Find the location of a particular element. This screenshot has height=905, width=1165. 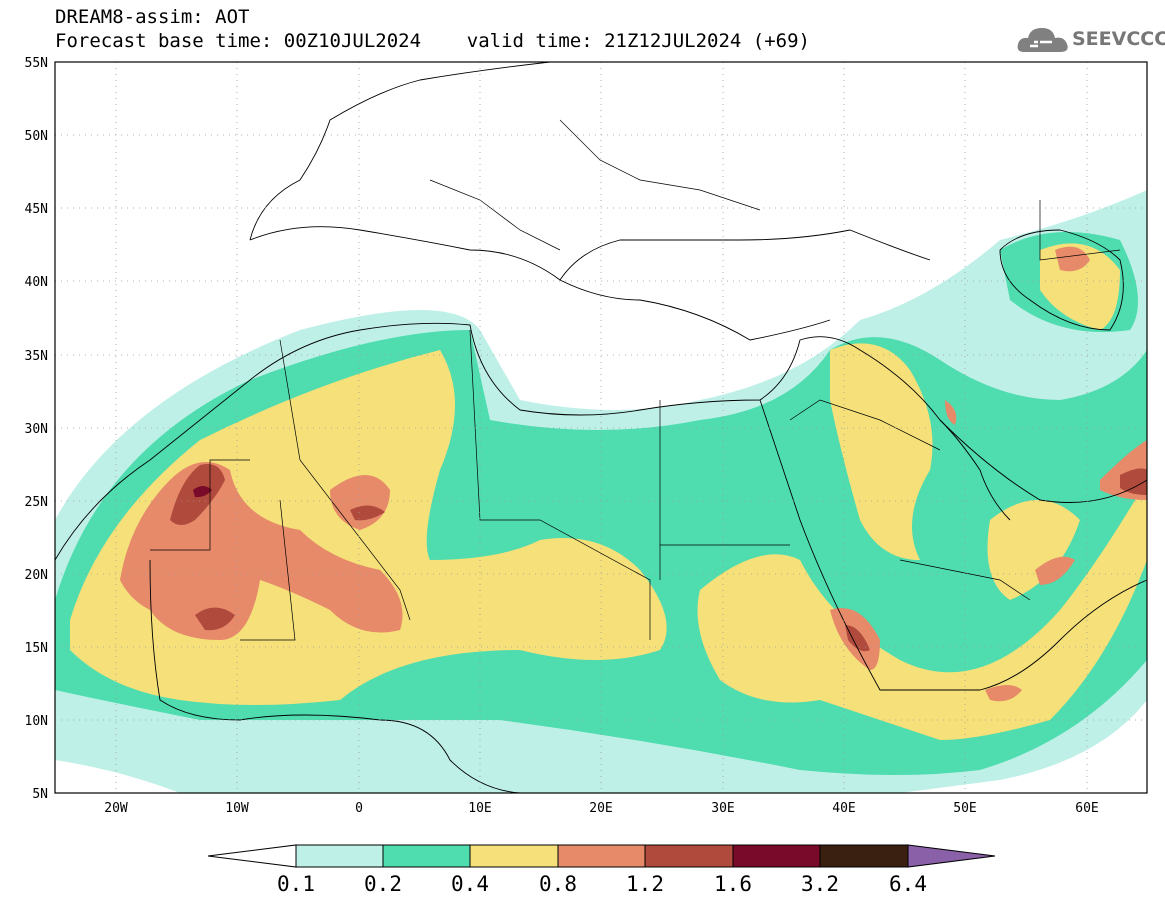

lat-tick-label: 40N is located at coordinates (36, 282).